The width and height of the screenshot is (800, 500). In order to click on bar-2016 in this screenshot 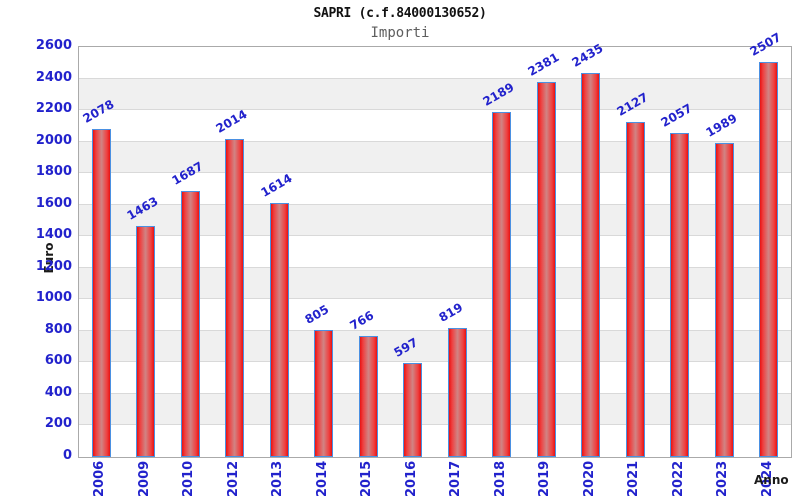, I will do `click(413, 409)`.